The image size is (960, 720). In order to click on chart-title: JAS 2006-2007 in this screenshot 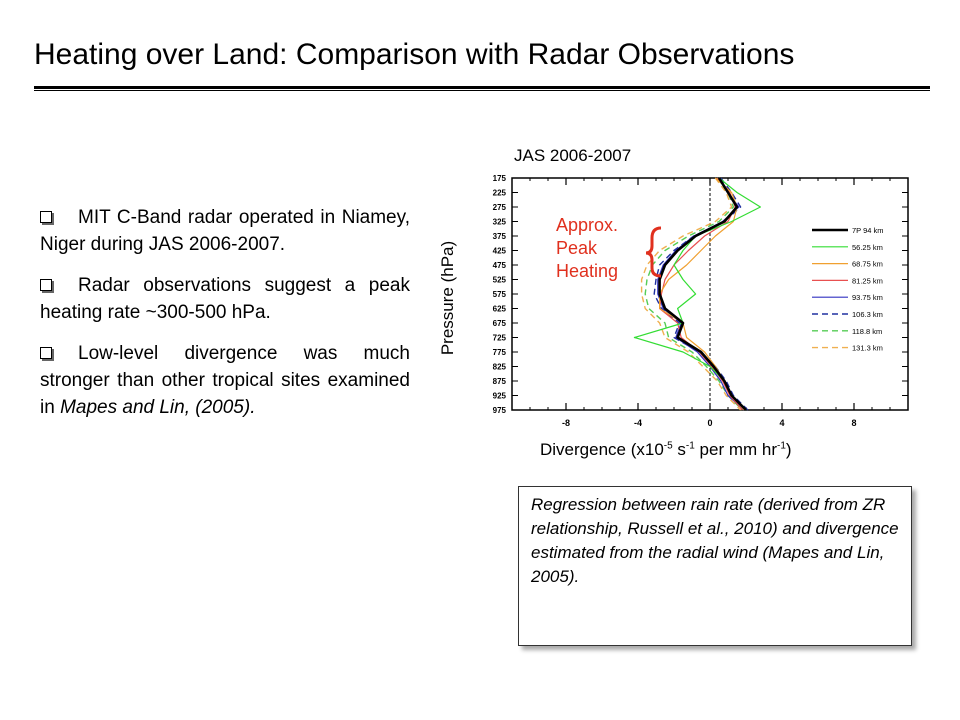, I will do `click(573, 155)`.